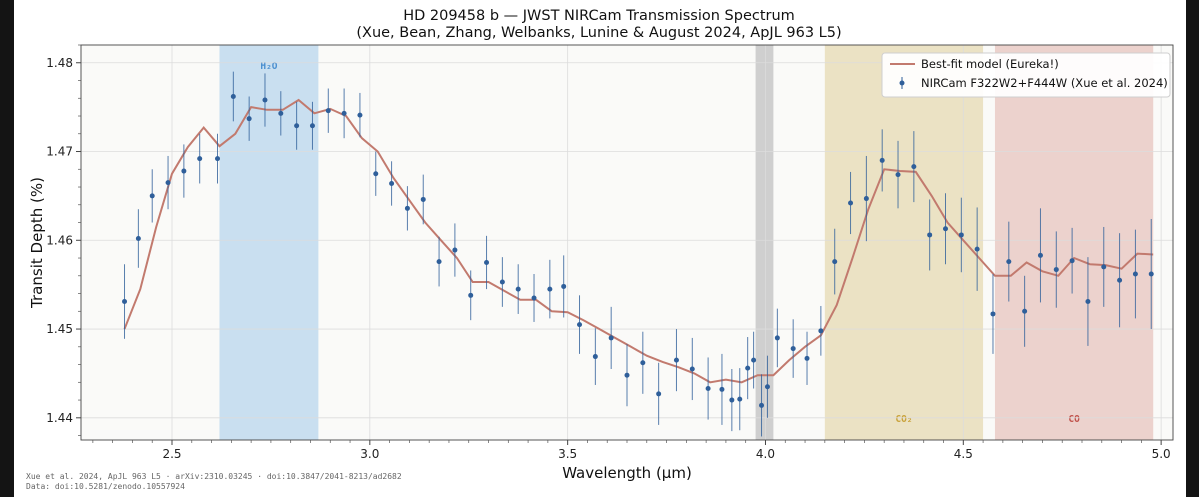  I want to click on footer-data-doi: Data: doi:10.5281/zenodo.10557924, so click(105, 486).